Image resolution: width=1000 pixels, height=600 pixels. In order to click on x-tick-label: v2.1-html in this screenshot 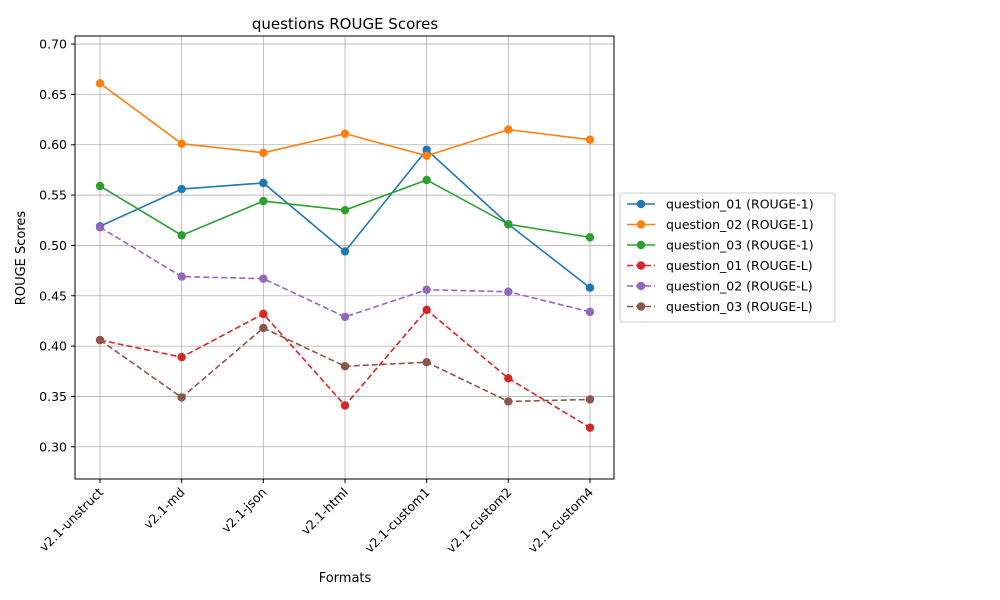, I will do `click(324, 511)`.